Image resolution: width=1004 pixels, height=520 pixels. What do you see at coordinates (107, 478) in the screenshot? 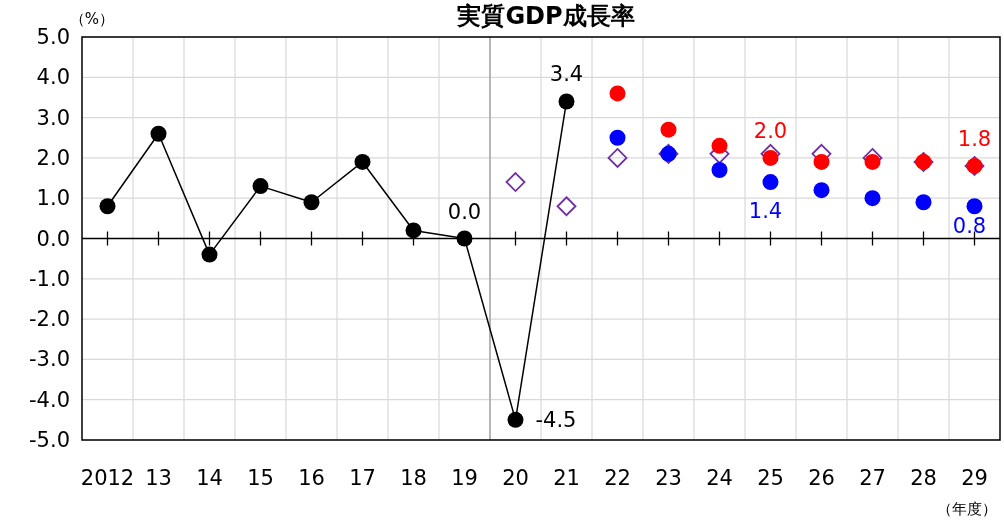
I see `x-tick-label: 2012` at bounding box center [107, 478].